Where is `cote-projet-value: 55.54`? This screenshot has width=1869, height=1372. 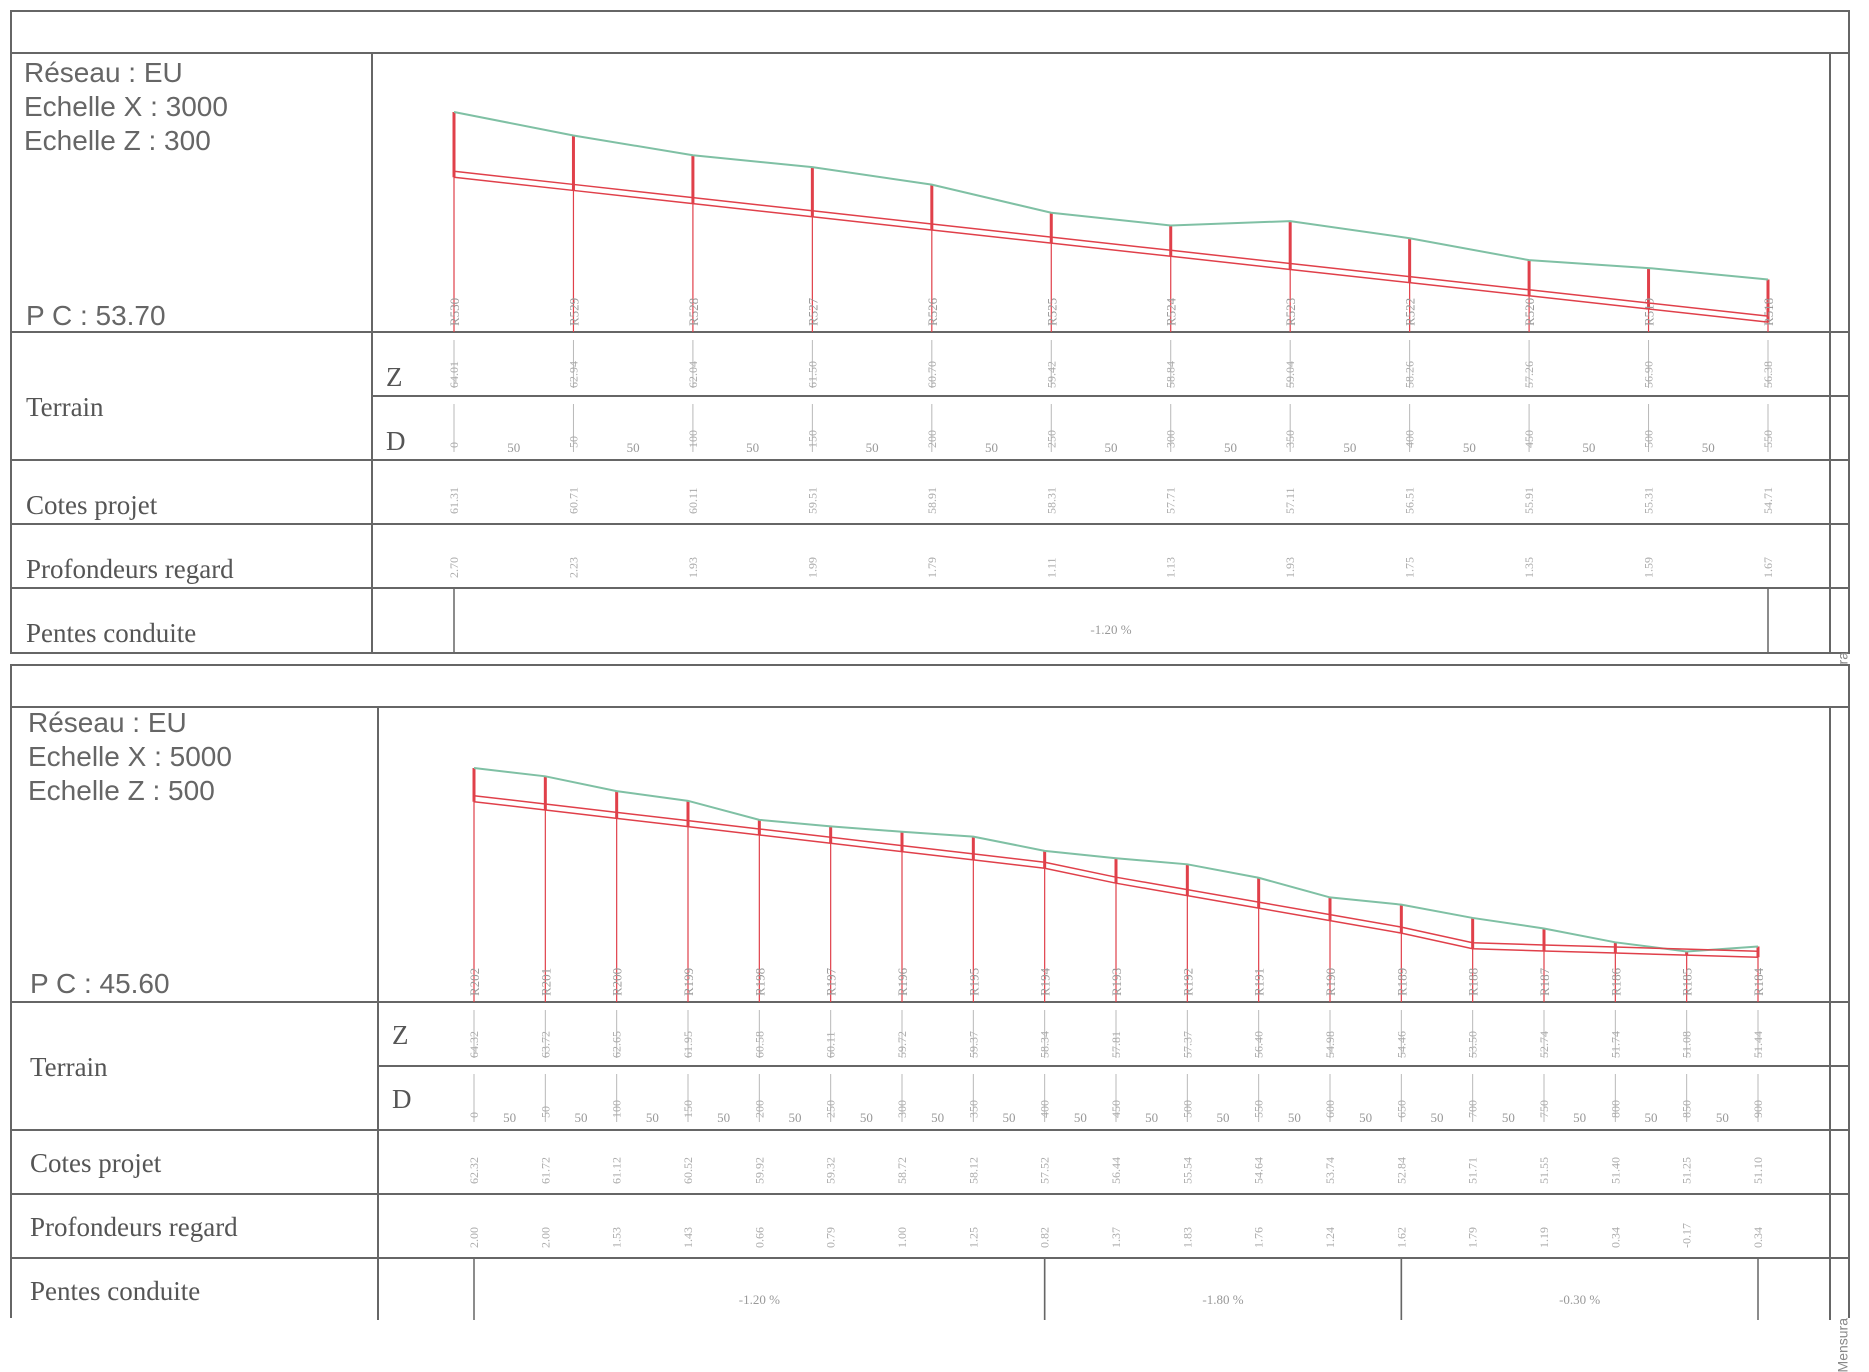 cote-projet-value: 55.54 is located at coordinates (1187, 1170).